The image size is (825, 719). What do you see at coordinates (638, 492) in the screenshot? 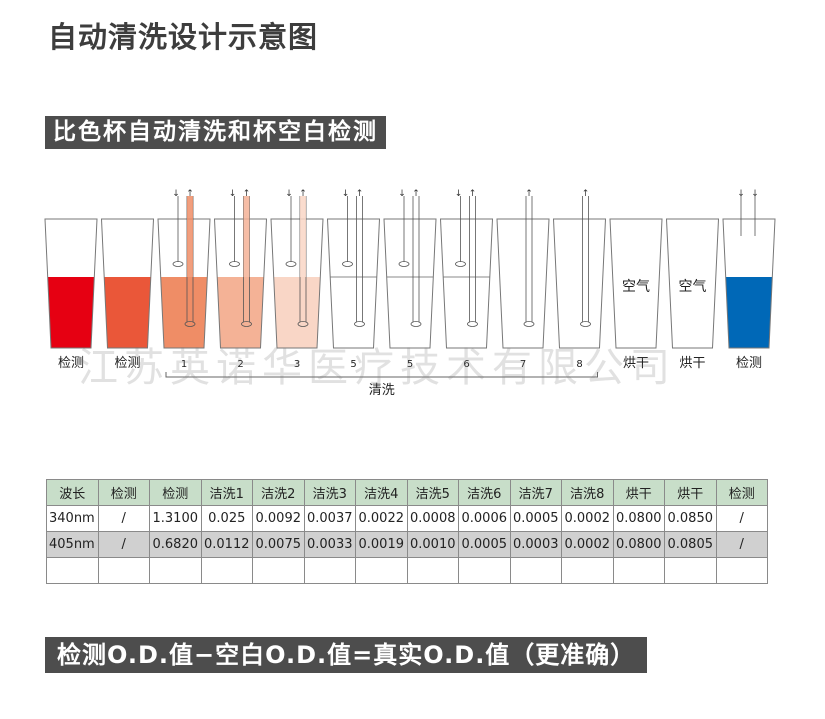
I see `table-header-cell: 烘干` at bounding box center [638, 492].